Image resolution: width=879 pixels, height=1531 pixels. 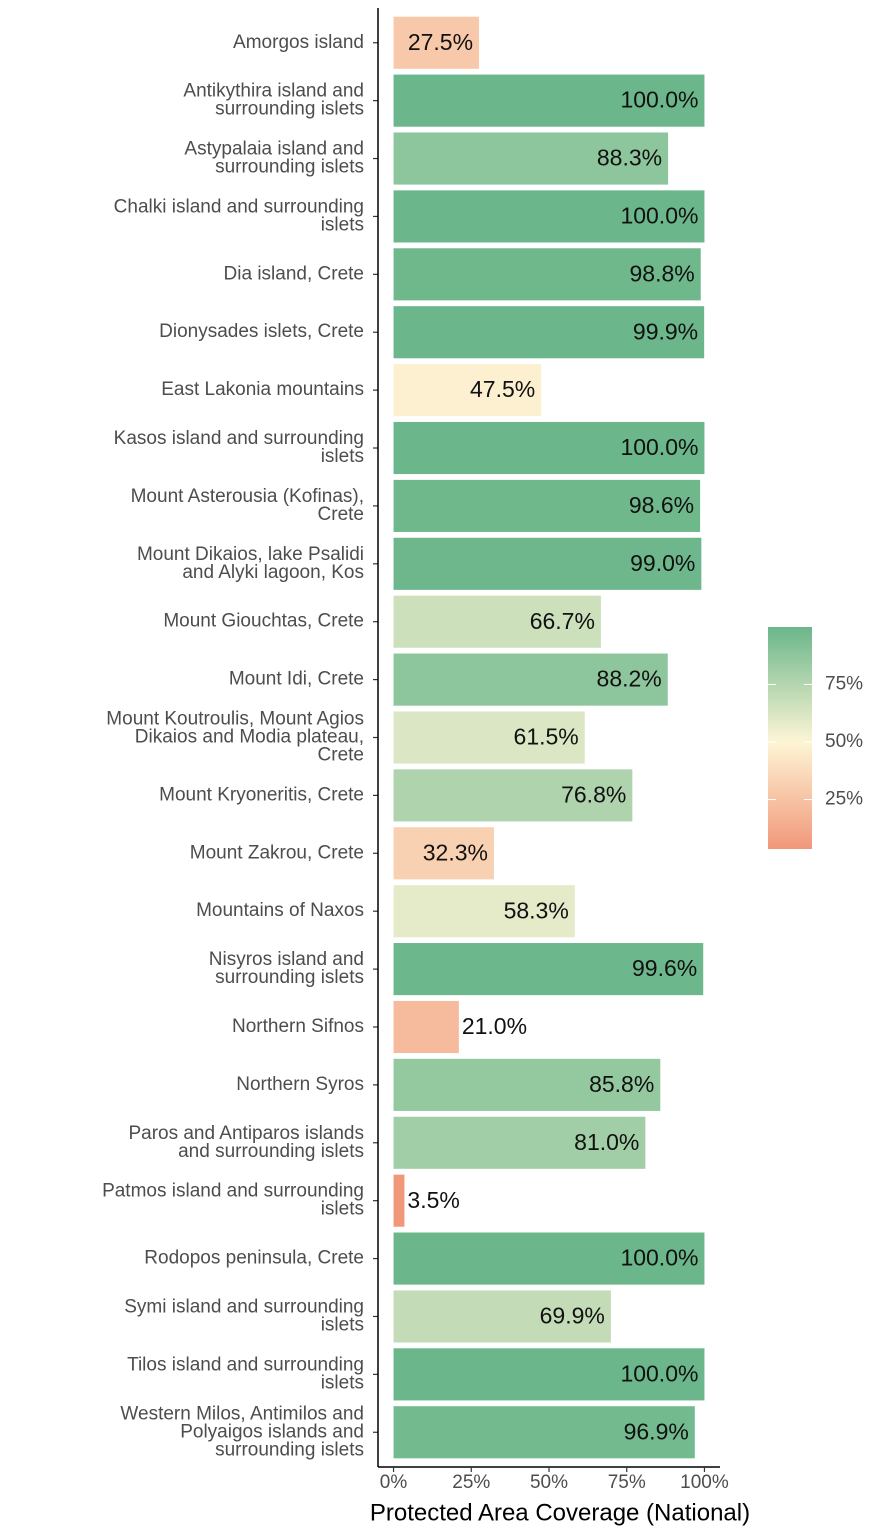 What do you see at coordinates (298, 1026) in the screenshot?
I see `y-tick-label: Northern Sifnos` at bounding box center [298, 1026].